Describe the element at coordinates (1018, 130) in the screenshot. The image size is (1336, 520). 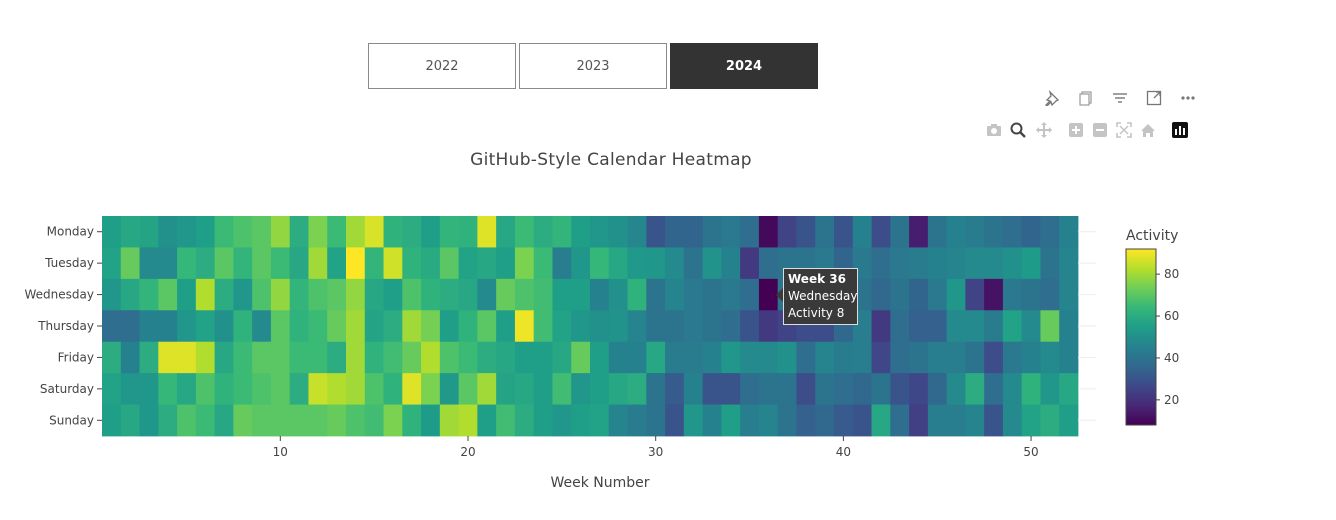
I see `zoom-icon` at that location.